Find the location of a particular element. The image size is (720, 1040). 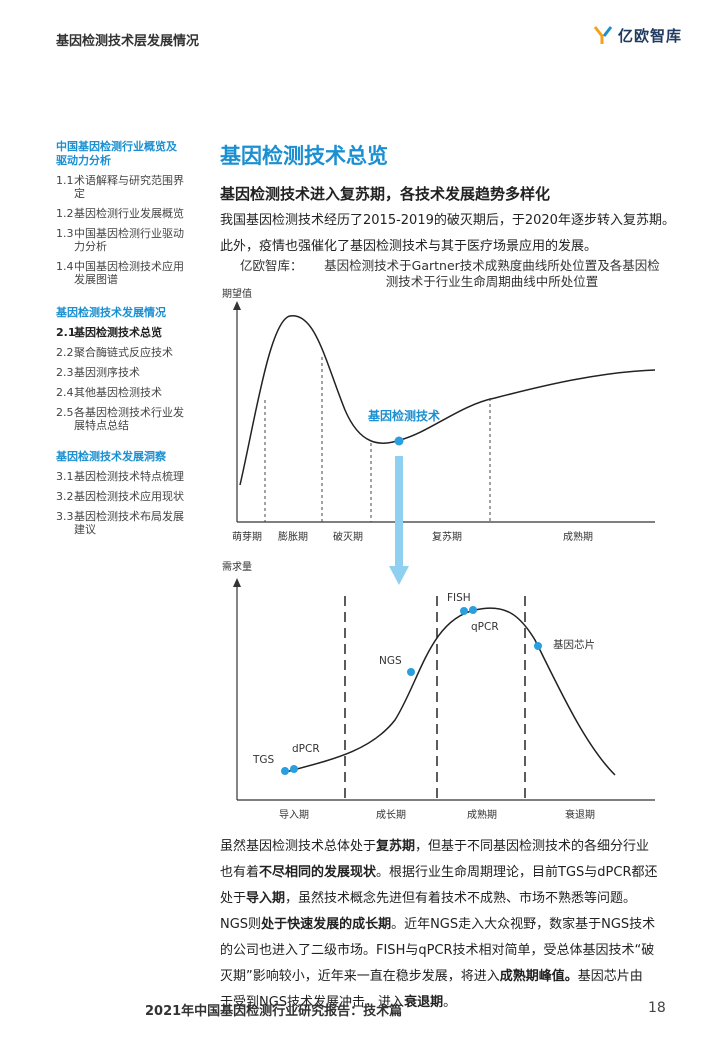

toc-item-number: 3.1 is located at coordinates (65, 476).